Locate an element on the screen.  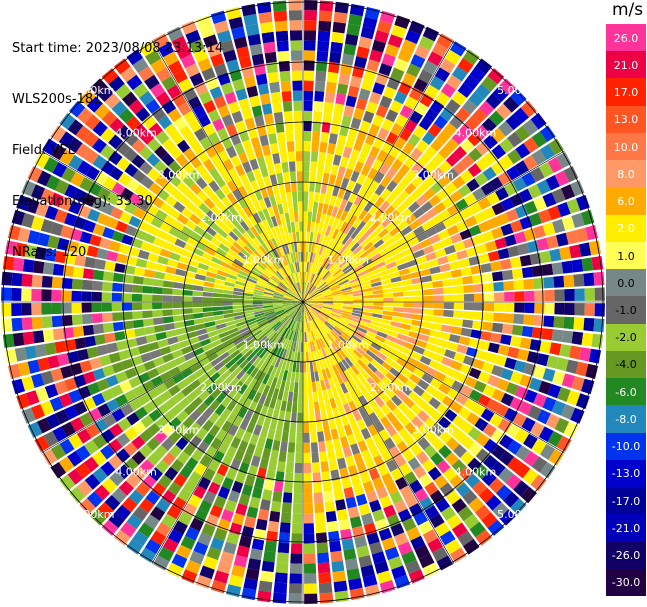
colorbar-tick-label: 21.0 is located at coordinates (626, 65).